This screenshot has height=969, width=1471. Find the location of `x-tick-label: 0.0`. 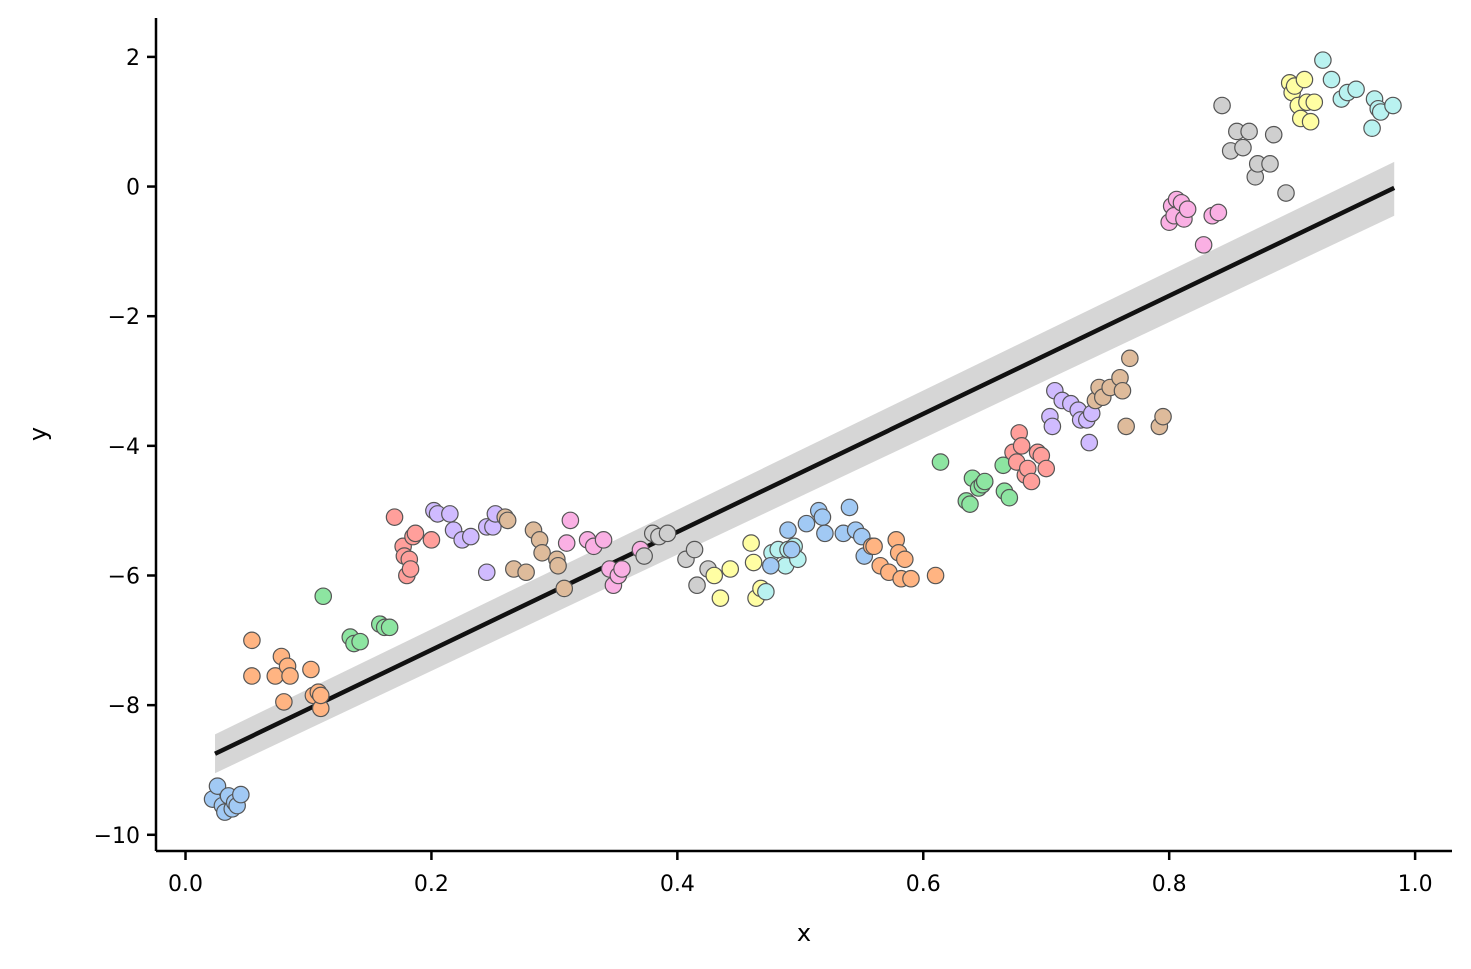

x-tick-label: 0.0 is located at coordinates (185, 884).